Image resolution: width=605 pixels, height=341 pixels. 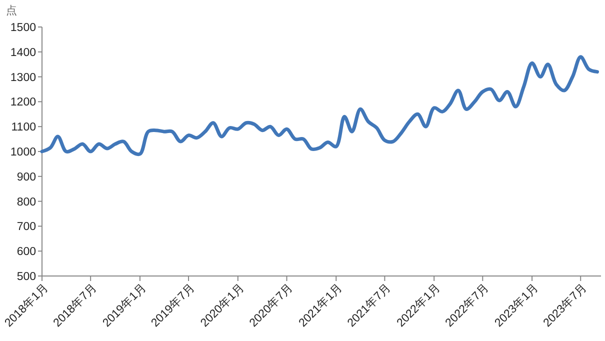 I want to click on y-tick-label: 1000, so click(x=23, y=152).